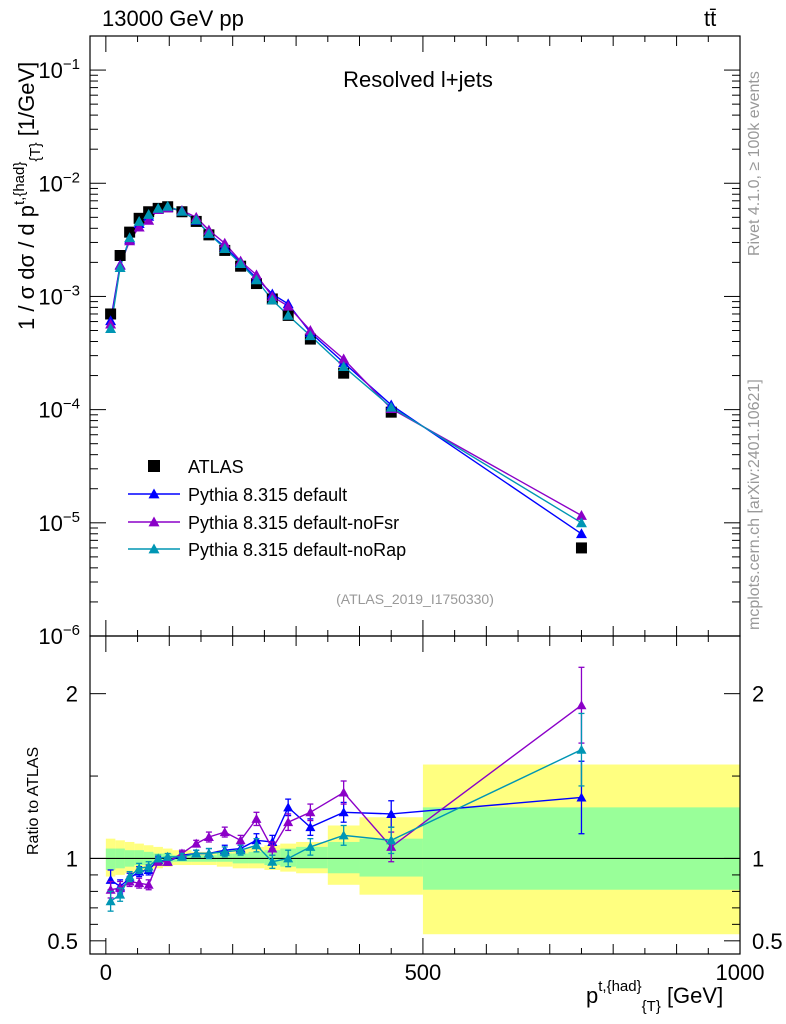 This screenshot has width=786, height=1024. I want to click on energy-label: 13000 GeV pp, so click(173, 18).